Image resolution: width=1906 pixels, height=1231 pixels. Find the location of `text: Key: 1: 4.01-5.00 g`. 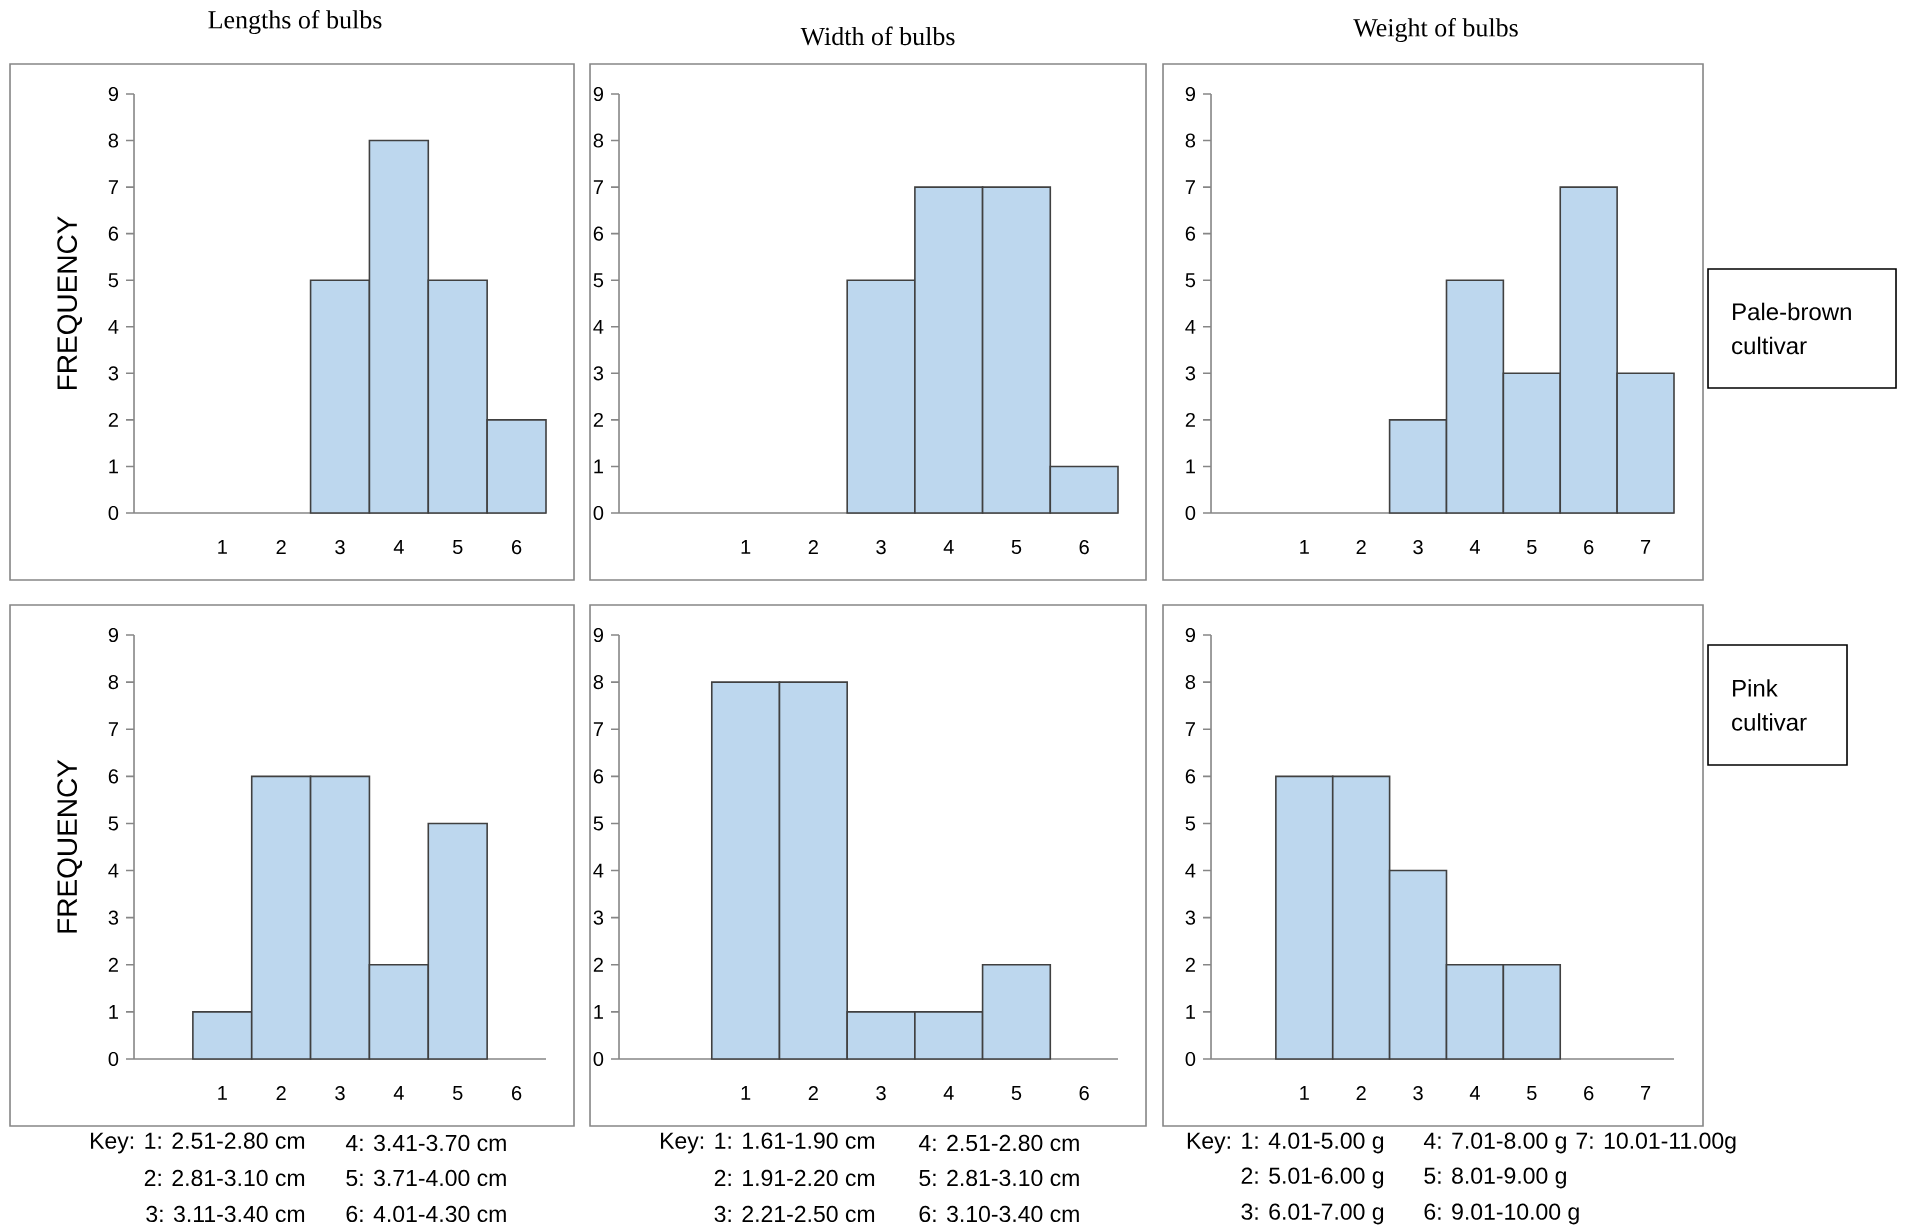

text: Key: 1: 4.01-5.00 g is located at coordinates (1285, 1143).